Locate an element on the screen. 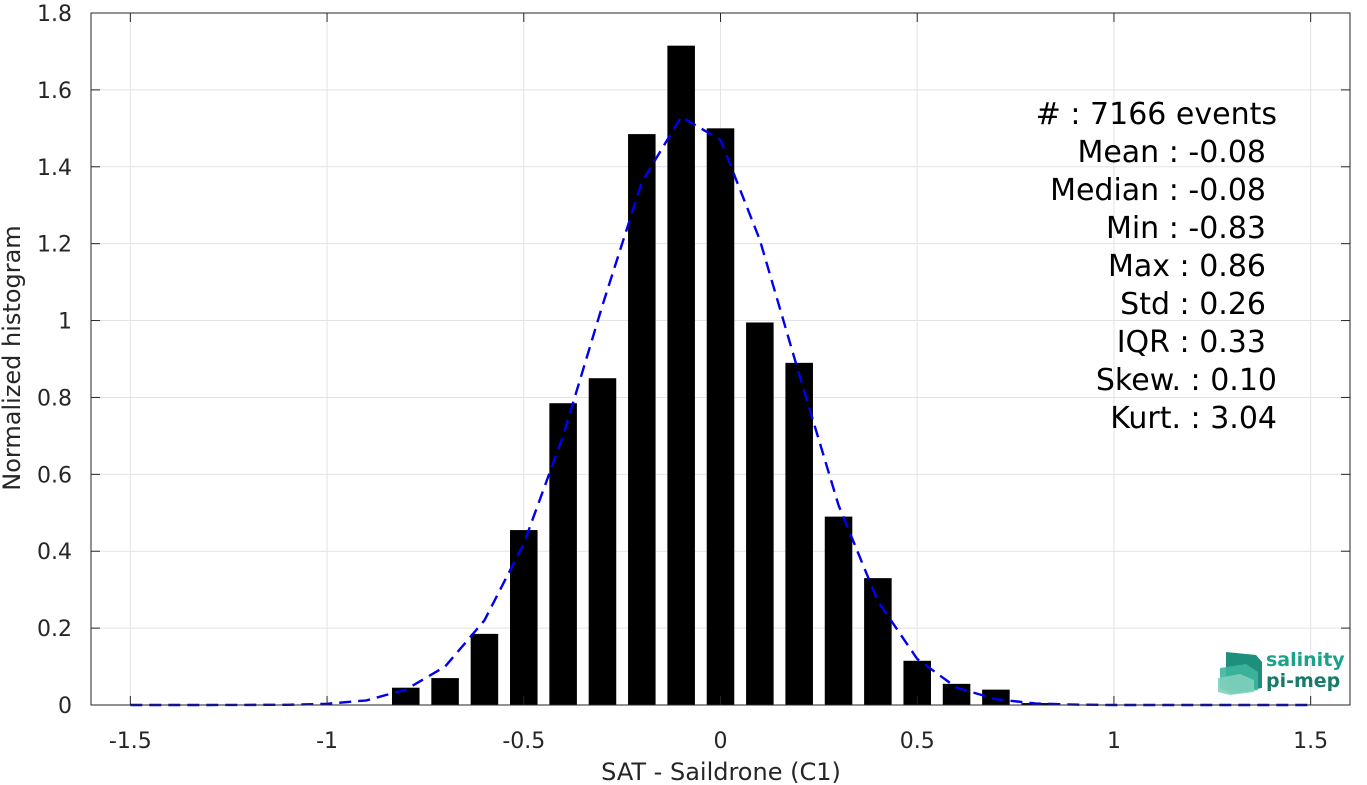 The width and height of the screenshot is (1367, 785). stat-kurt: Kurt. : 3.04 is located at coordinates (1193, 418).